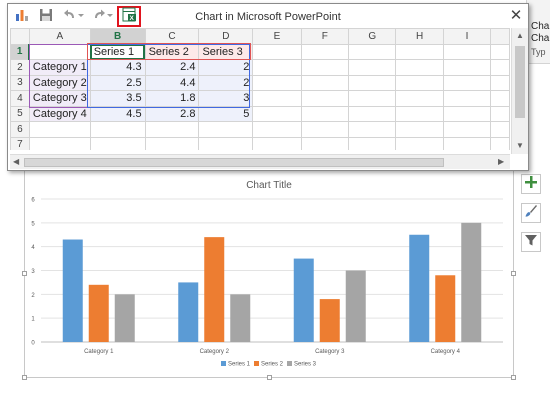 This screenshot has width=550, height=409. Describe the element at coordinates (419, 98) in the screenshot. I see `cell-h4` at that location.